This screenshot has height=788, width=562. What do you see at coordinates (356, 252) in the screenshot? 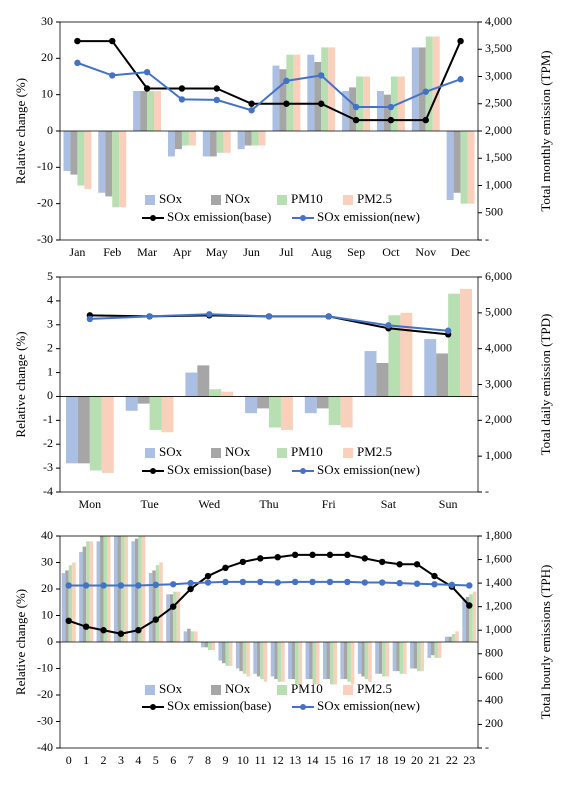
I see `x-tick-label: Sep` at bounding box center [356, 252].